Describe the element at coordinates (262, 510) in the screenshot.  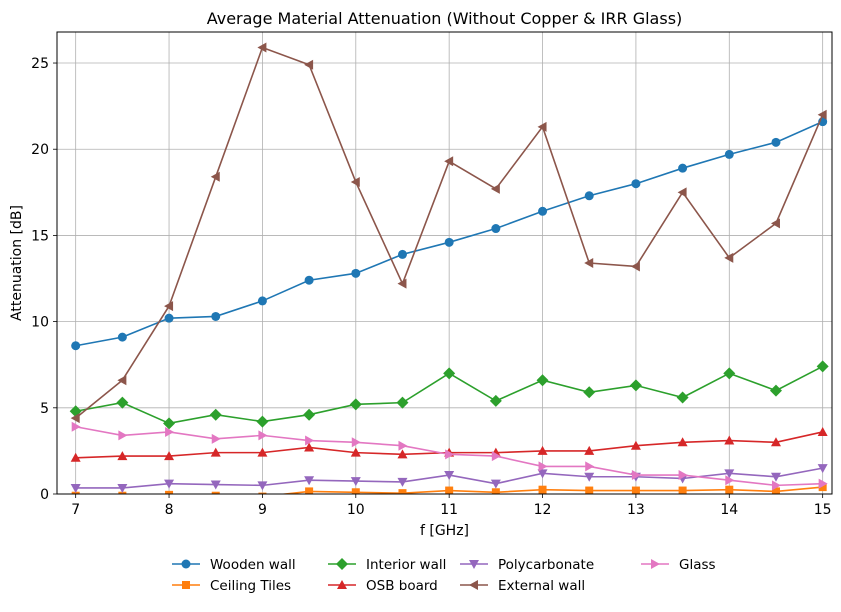
I see `x-tick-label: 9` at that location.